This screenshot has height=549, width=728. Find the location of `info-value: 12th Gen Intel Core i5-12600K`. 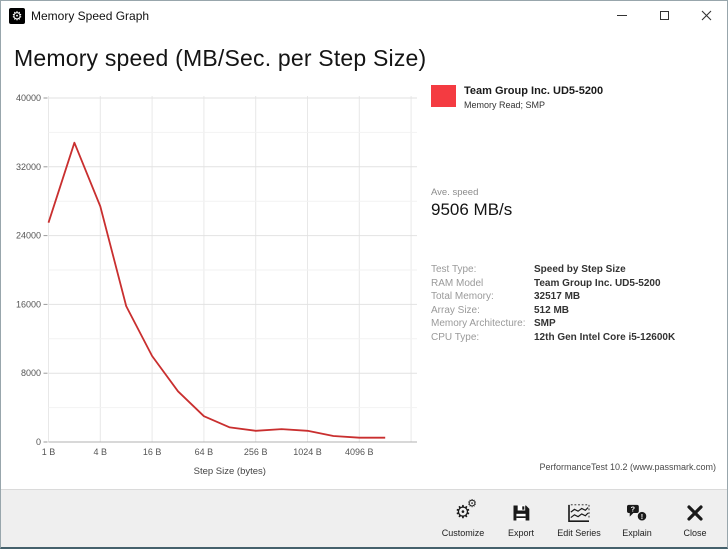

info-value: 12th Gen Intel Core i5-12600K is located at coordinates (605, 337).